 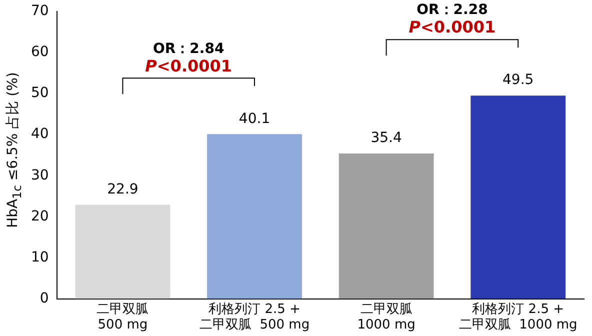 What do you see at coordinates (39, 216) in the screenshot?
I see `y-tick-label: 20` at bounding box center [39, 216].